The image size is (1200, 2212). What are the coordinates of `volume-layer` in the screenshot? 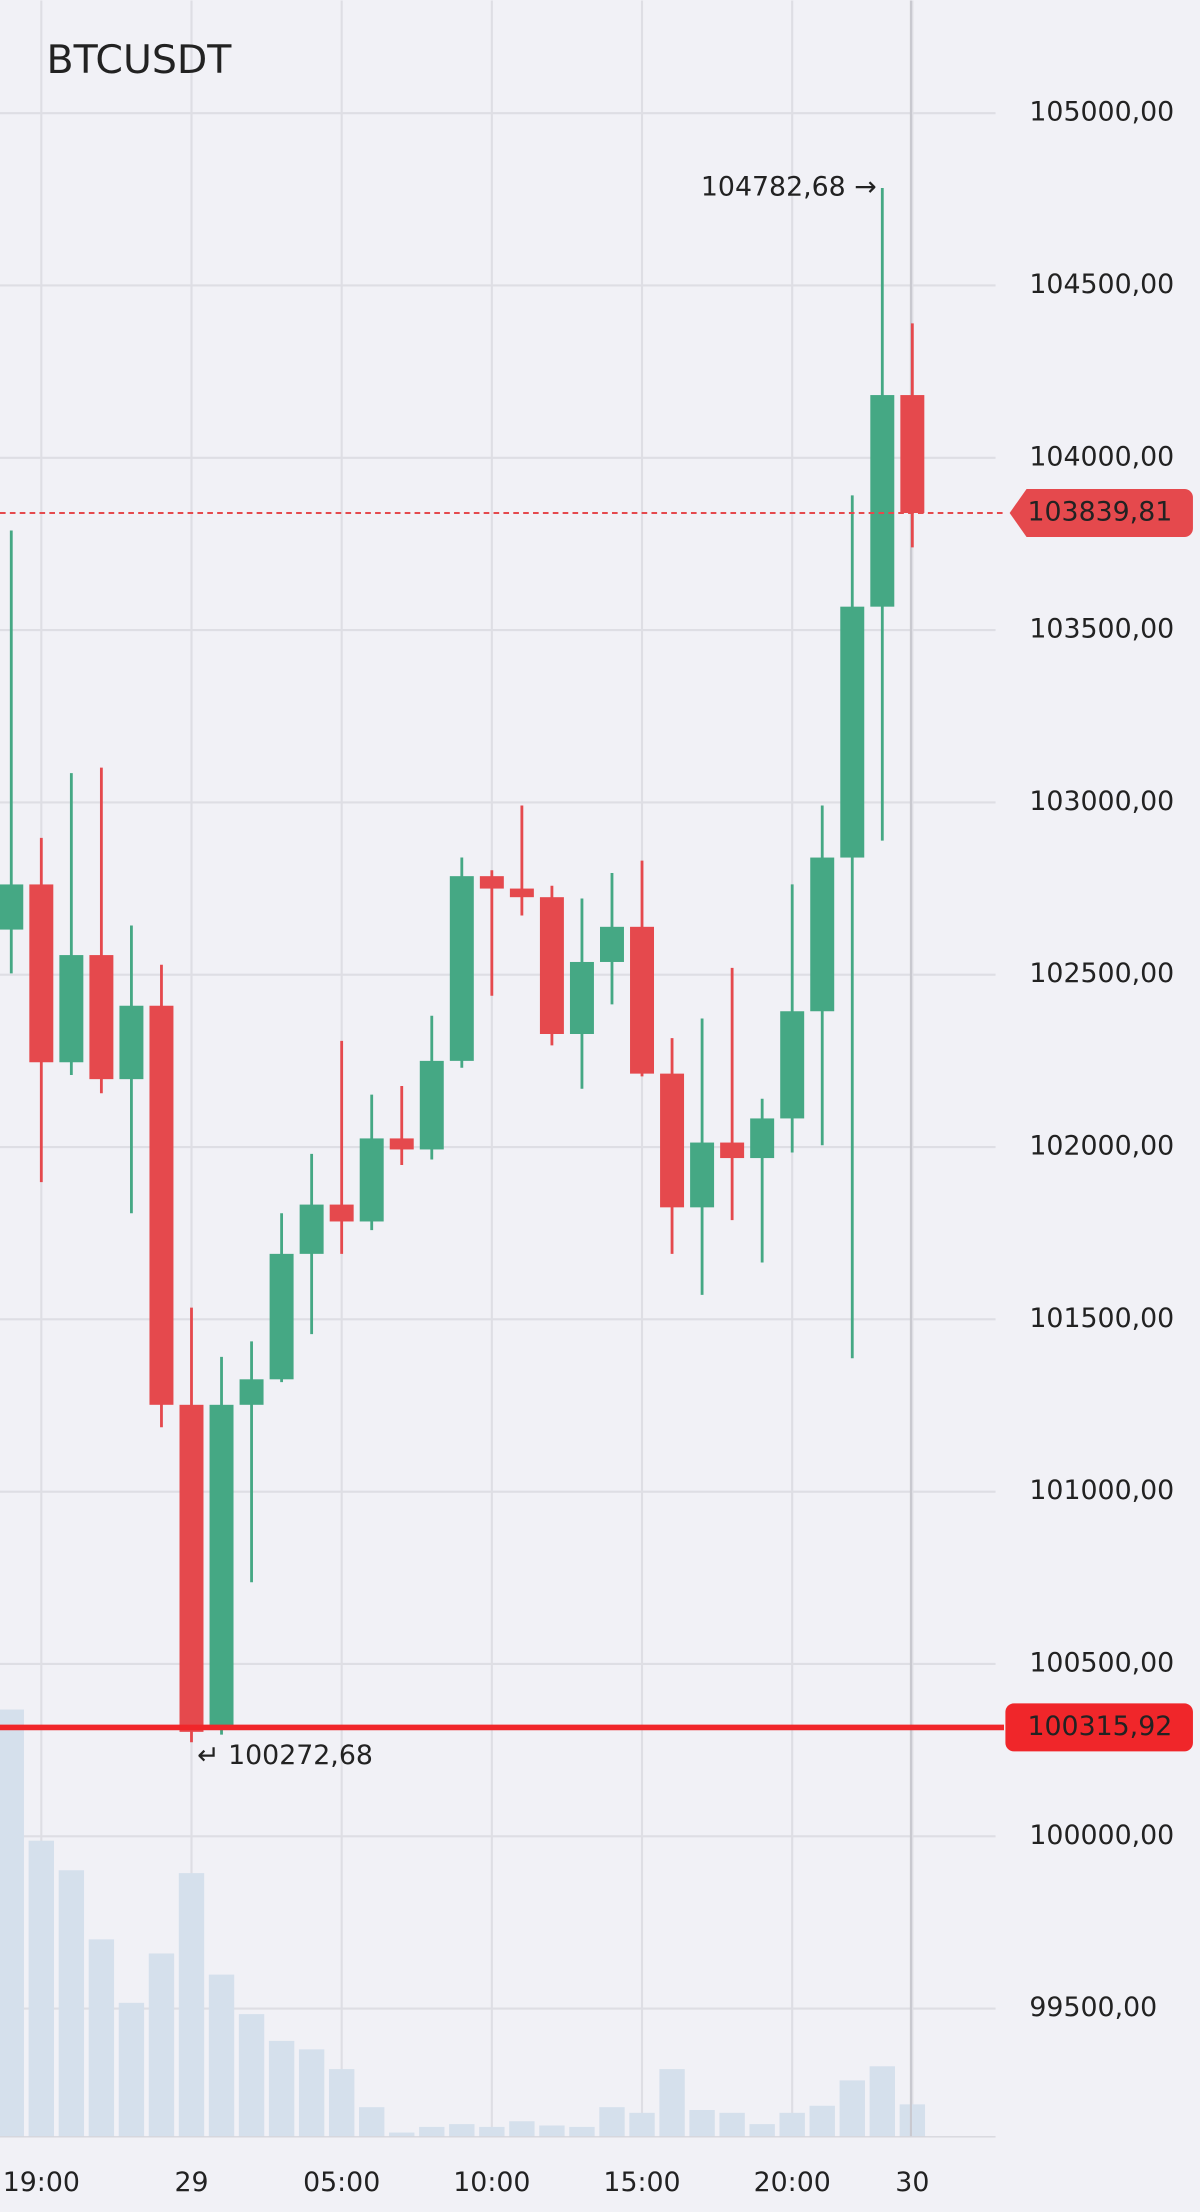 It's located at (463, 1923).